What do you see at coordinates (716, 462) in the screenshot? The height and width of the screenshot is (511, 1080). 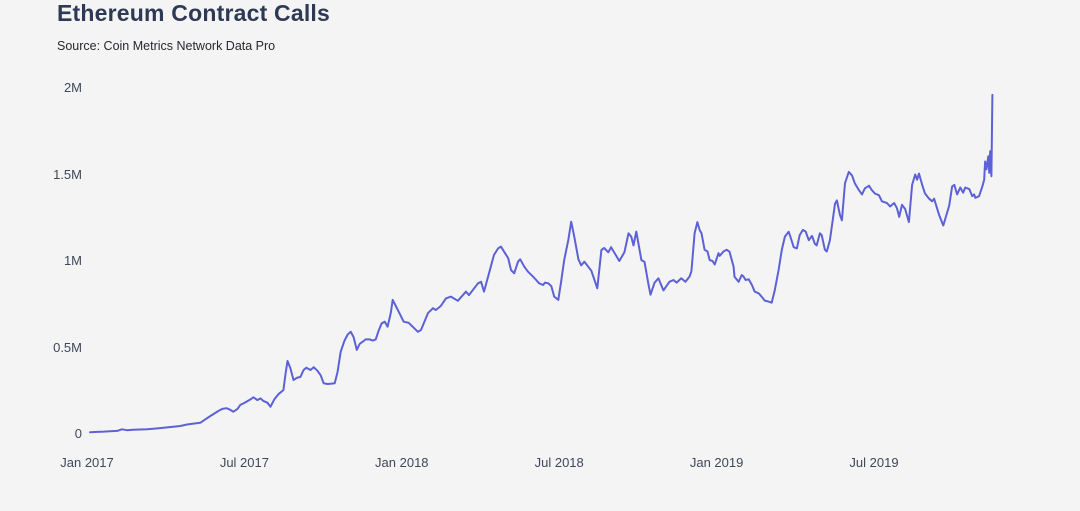 I see `x-tick-label: Jan 2019` at bounding box center [716, 462].